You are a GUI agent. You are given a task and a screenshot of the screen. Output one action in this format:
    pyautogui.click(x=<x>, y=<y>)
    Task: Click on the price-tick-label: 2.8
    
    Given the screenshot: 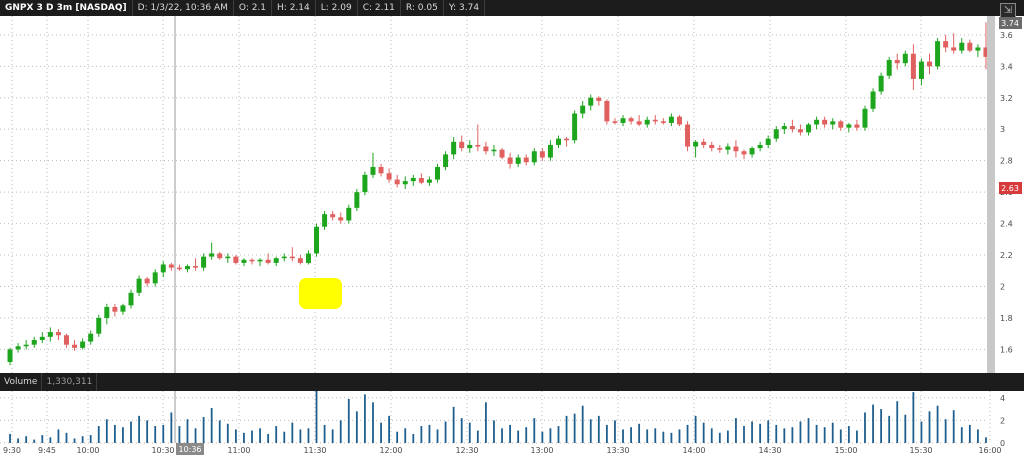 What is the action you would take?
    pyautogui.click(x=1006, y=161)
    